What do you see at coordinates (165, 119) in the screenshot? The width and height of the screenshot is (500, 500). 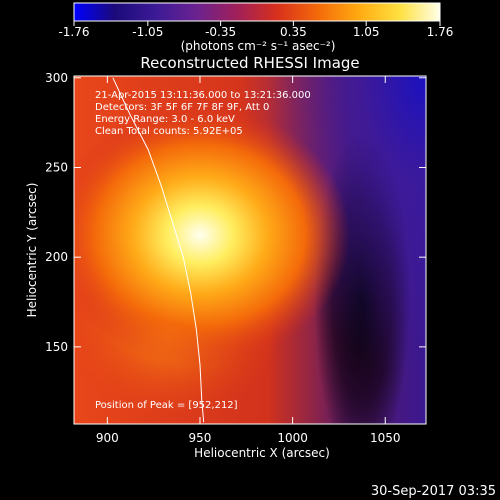 I see `annotation-line: Energy Range: 3.0 - 6.0 keV` at bounding box center [165, 119].